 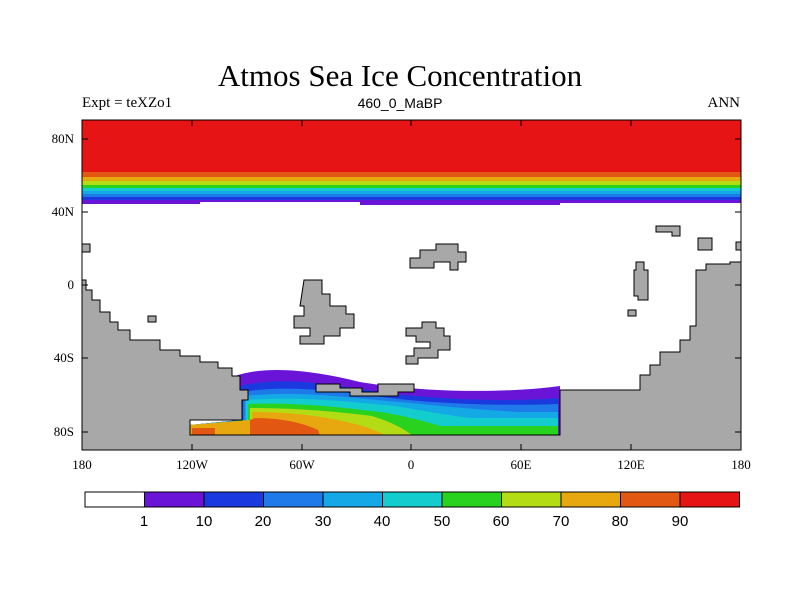 What do you see at coordinates (192, 464) in the screenshot?
I see `x-tick-label: 120W` at bounding box center [192, 464].